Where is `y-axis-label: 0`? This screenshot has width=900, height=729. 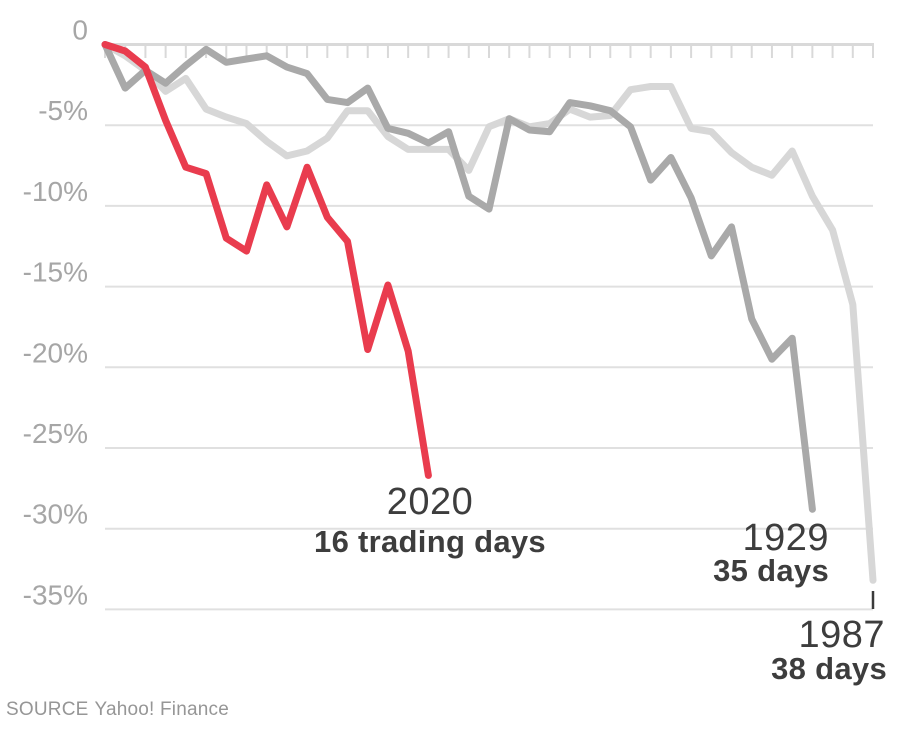 y-axis-label: 0 is located at coordinates (80, 30).